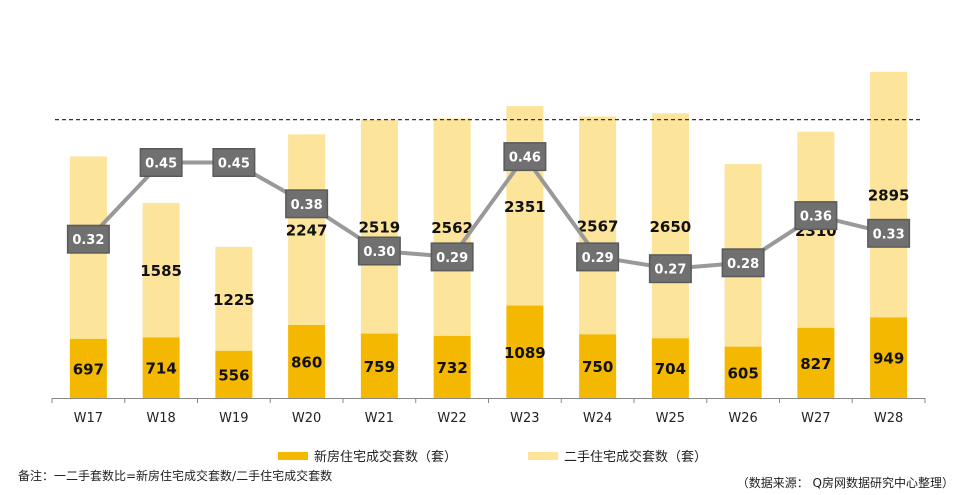 This screenshot has height=495, width=980. What do you see at coordinates (524, 418) in the screenshot?
I see `x-tick-label: W23` at bounding box center [524, 418].